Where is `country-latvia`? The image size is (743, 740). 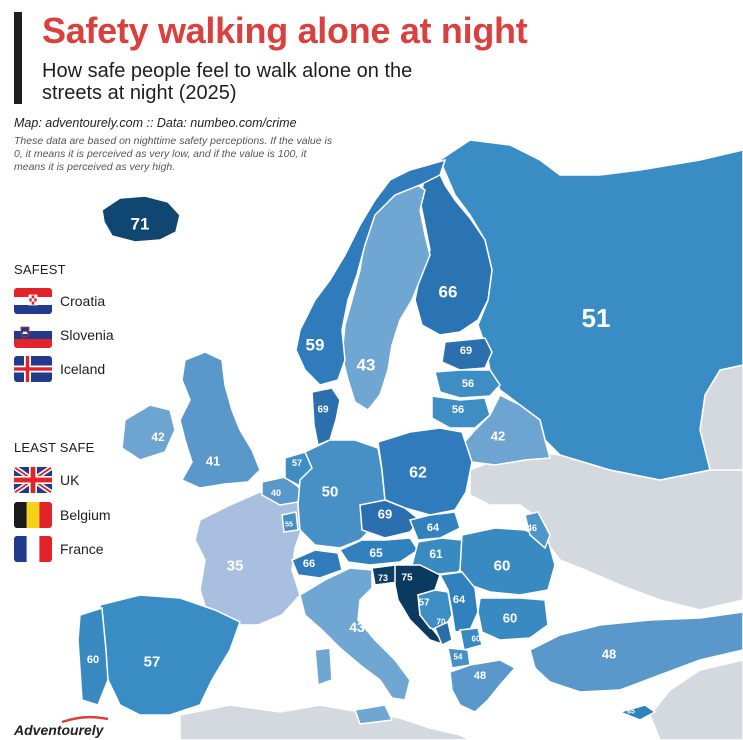
country-latvia is located at coordinates (467, 384).